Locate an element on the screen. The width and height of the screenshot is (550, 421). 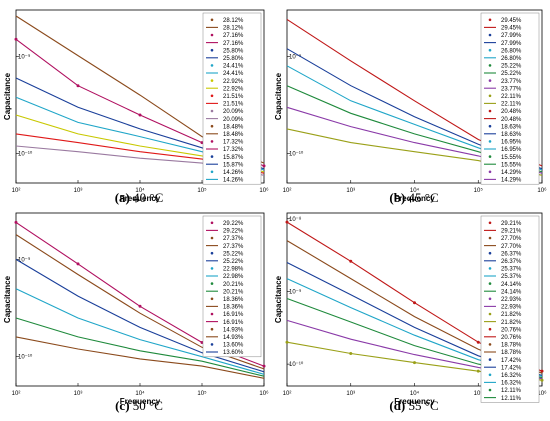
legend-label: 23.77% is located at coordinates (511, 89).